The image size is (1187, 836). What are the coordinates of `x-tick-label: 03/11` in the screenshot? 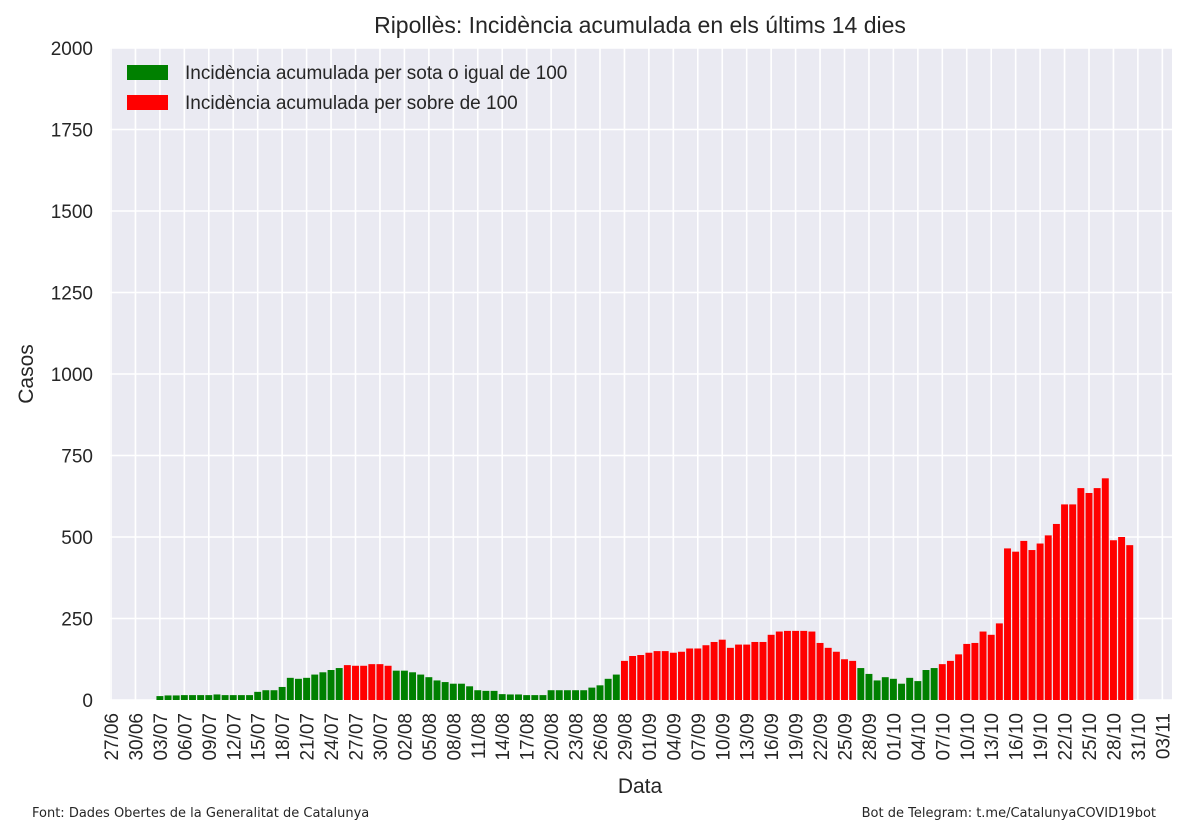 It's located at (1163, 736).